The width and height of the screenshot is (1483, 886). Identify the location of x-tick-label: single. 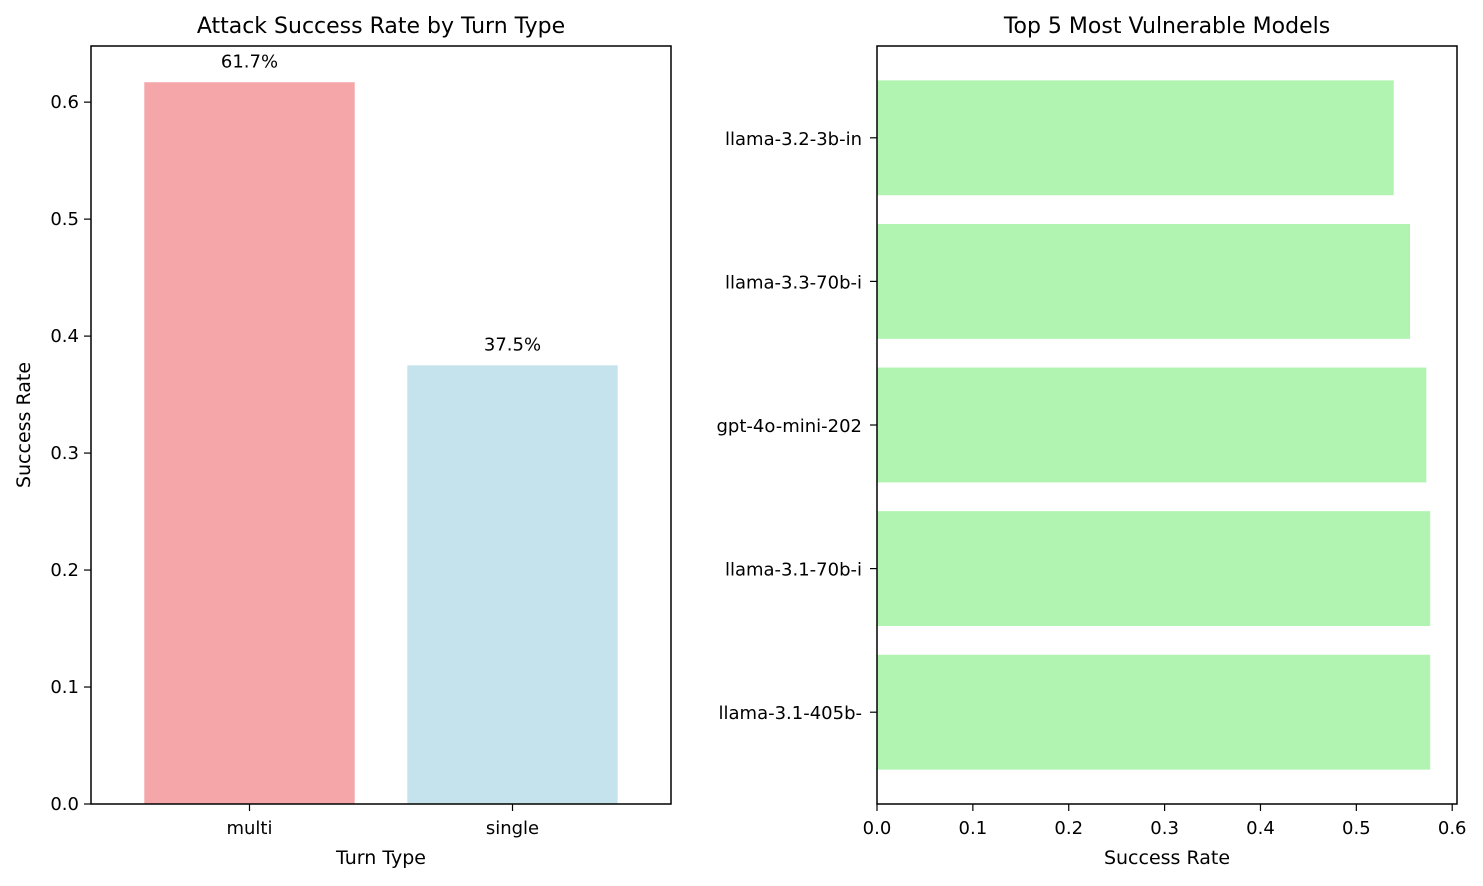
(512, 828).